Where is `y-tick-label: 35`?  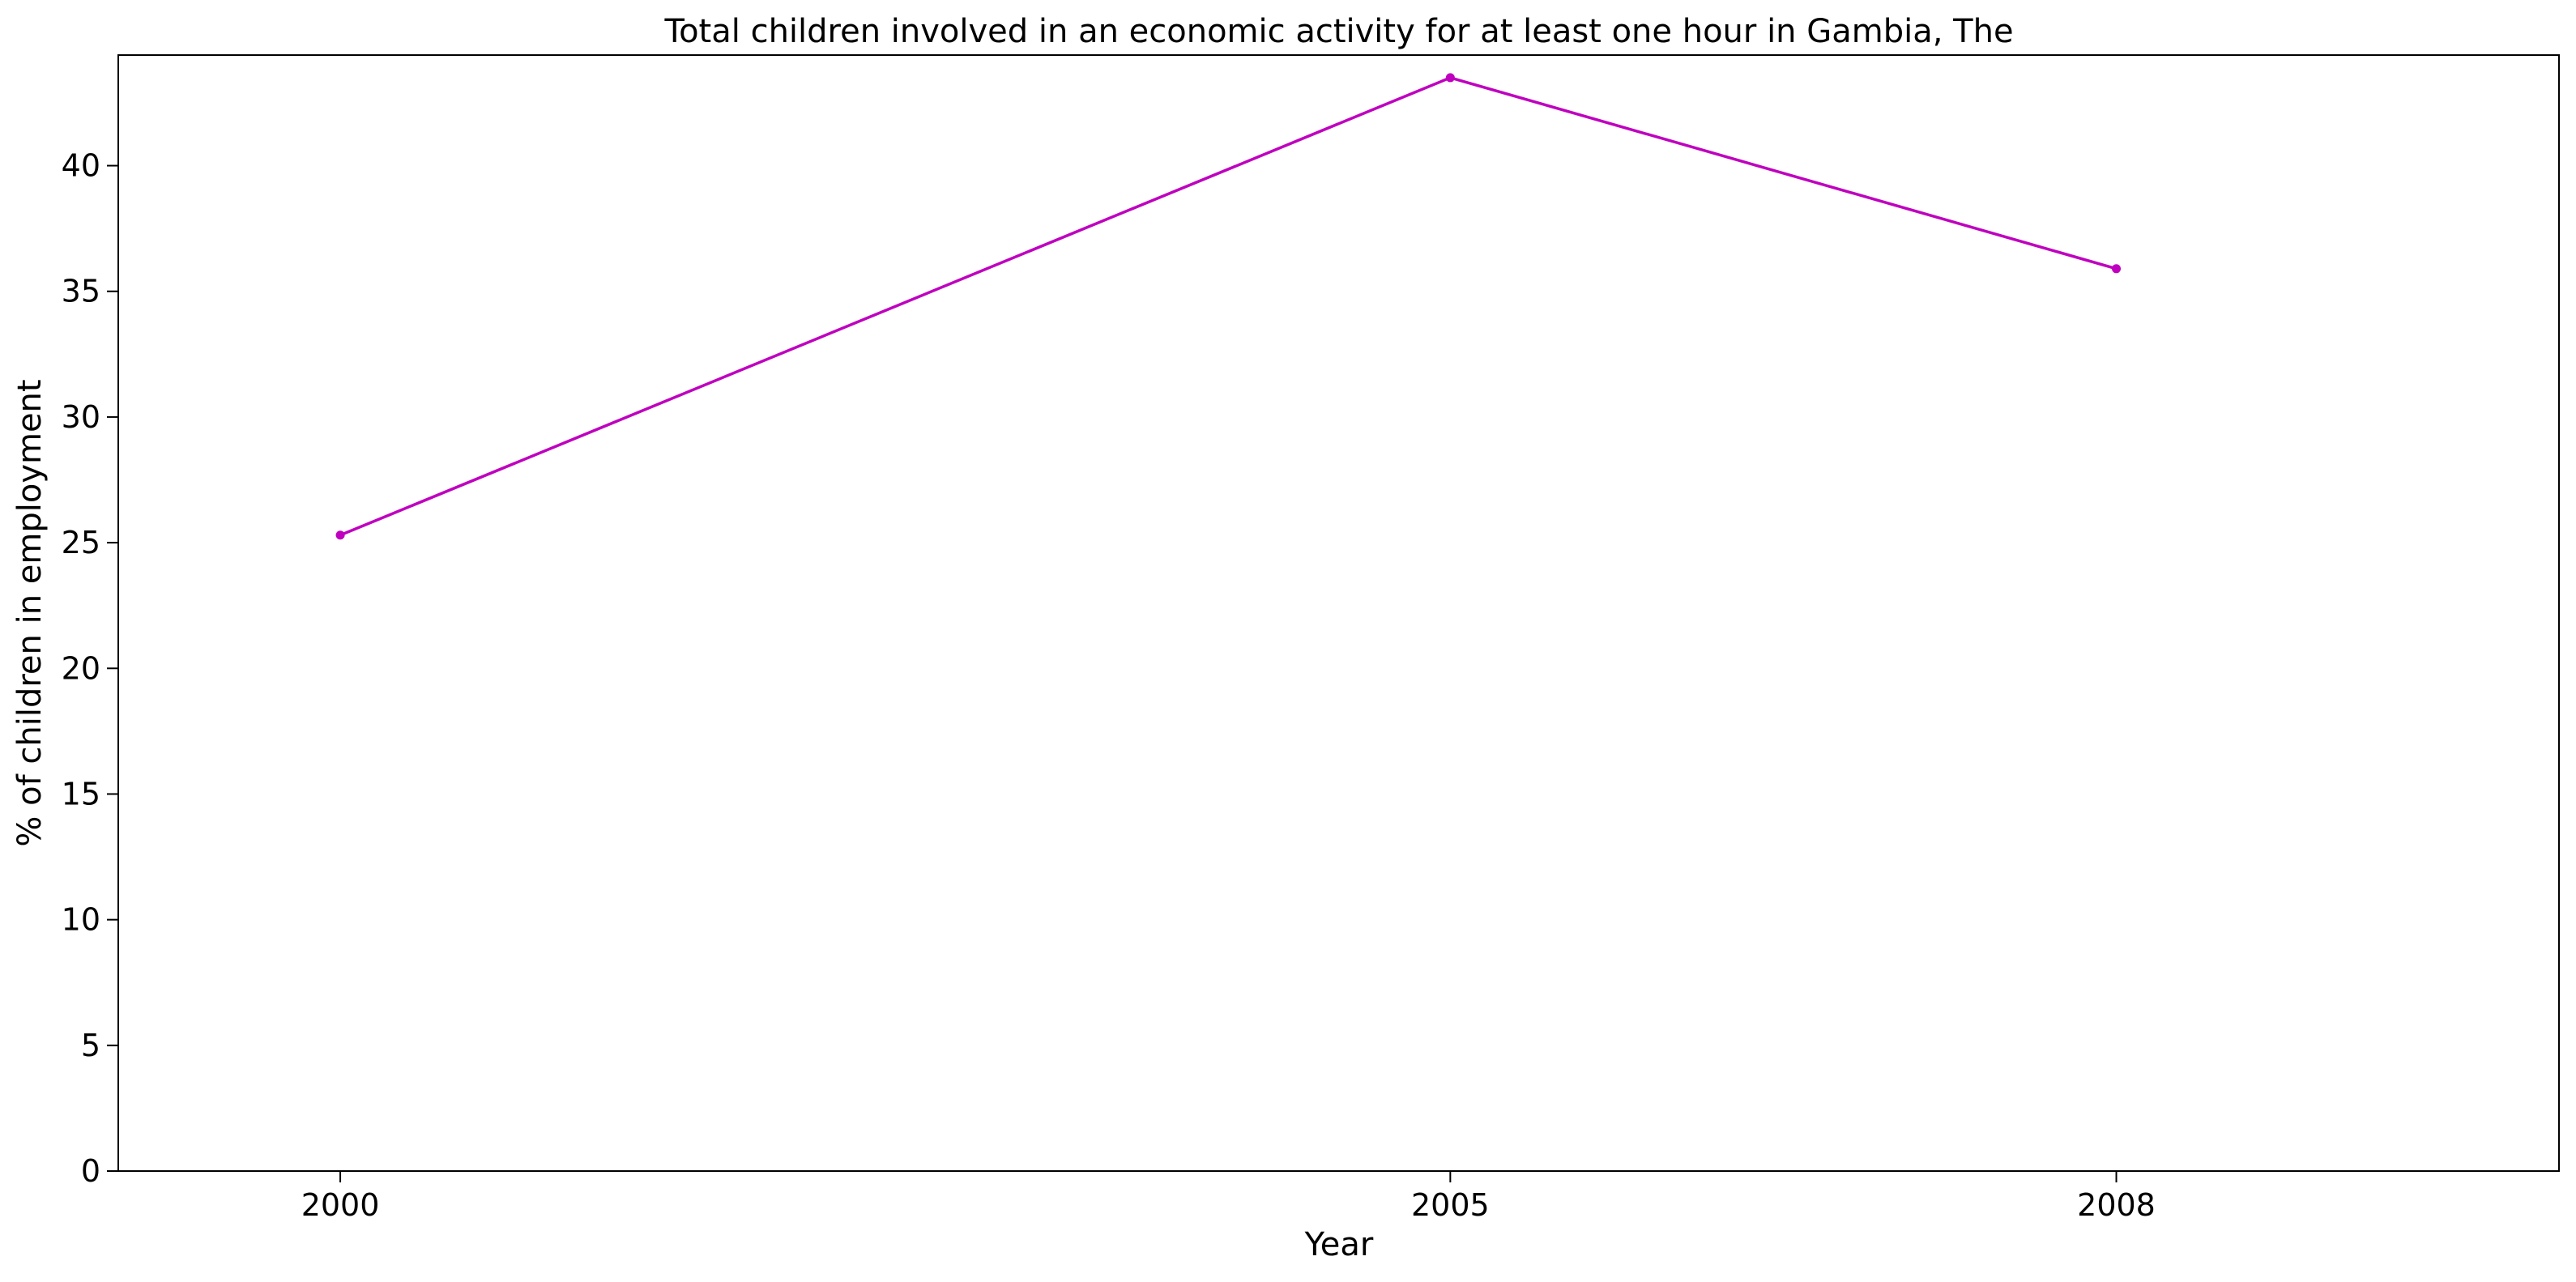
y-tick-label: 35 is located at coordinates (81, 291).